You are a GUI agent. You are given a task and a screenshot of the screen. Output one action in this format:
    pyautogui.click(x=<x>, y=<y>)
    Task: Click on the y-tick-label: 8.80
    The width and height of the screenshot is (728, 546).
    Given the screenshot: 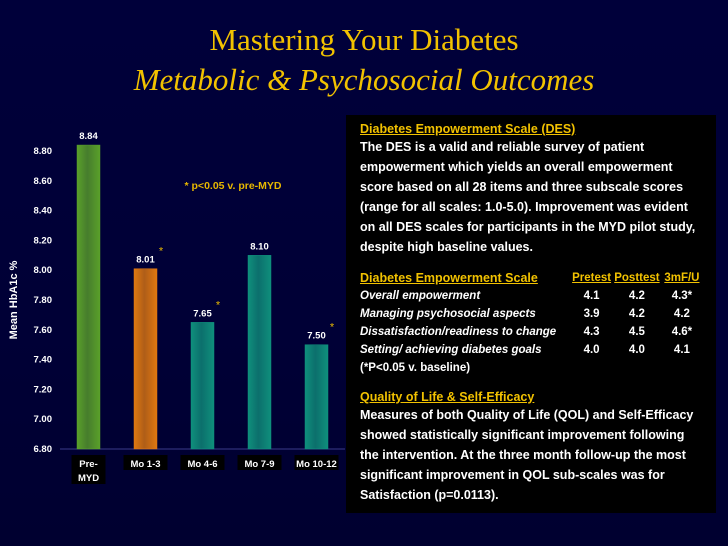 What is the action you would take?
    pyautogui.click(x=43, y=151)
    